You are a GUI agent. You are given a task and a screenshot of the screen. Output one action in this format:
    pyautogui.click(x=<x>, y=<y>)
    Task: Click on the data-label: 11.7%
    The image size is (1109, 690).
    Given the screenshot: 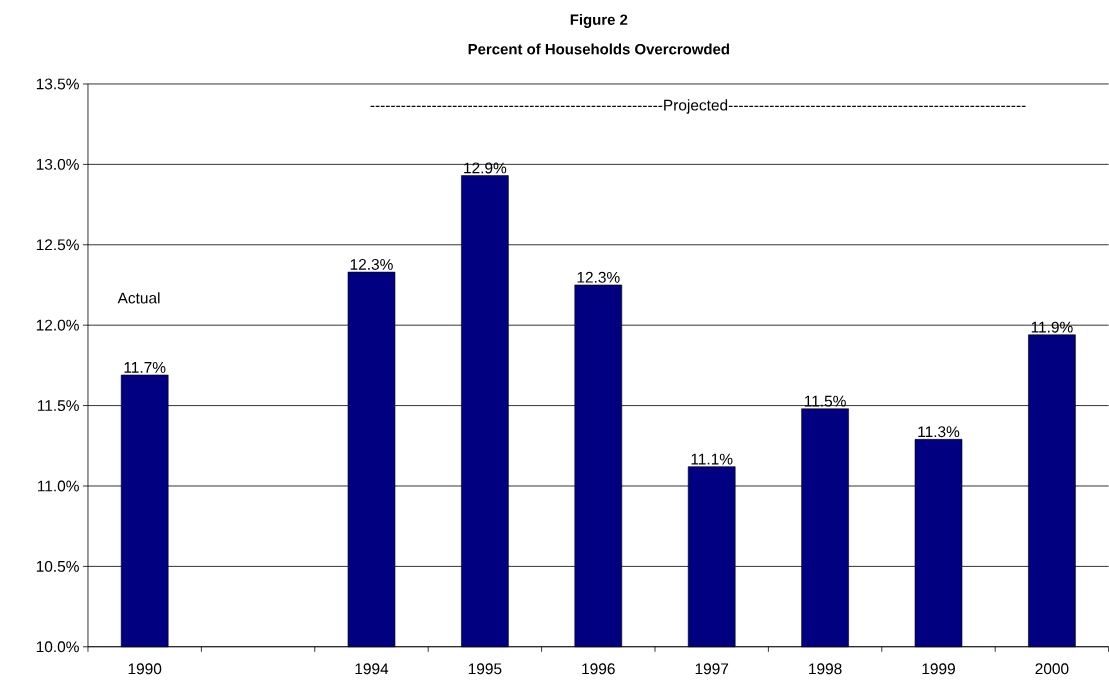 What is the action you would take?
    pyautogui.click(x=145, y=367)
    